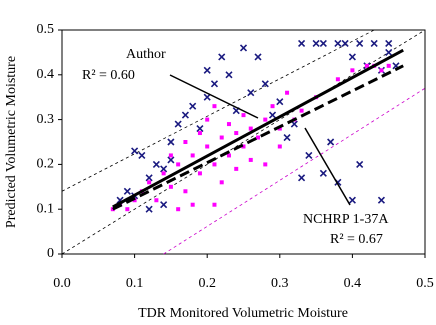 This screenshot has width=436, height=325. I want to click on y-tick-label: 0.1, so click(46, 208).